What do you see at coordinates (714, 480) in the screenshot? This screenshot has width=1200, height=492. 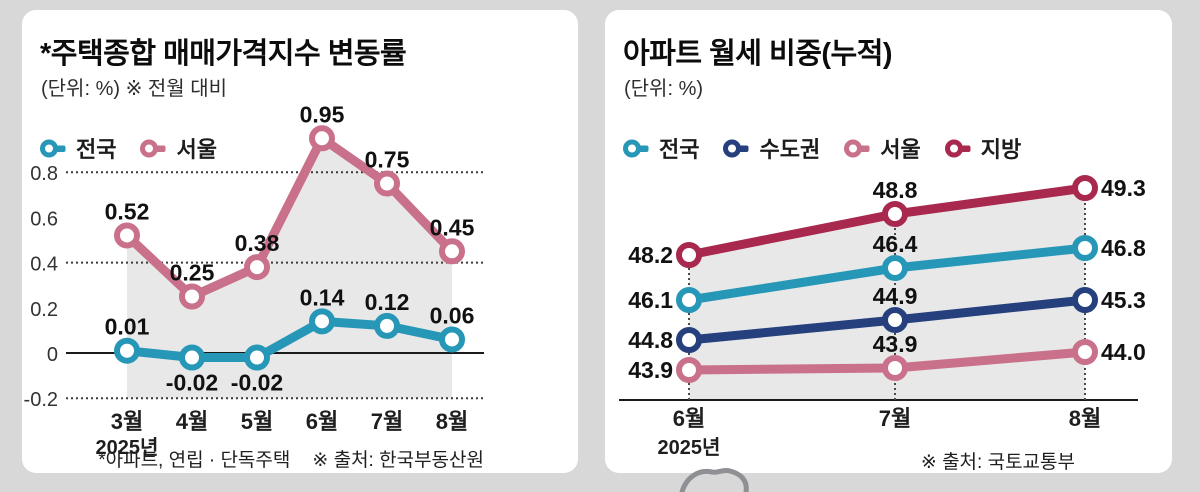 I see `korea-map-outline-icon` at bounding box center [714, 480].